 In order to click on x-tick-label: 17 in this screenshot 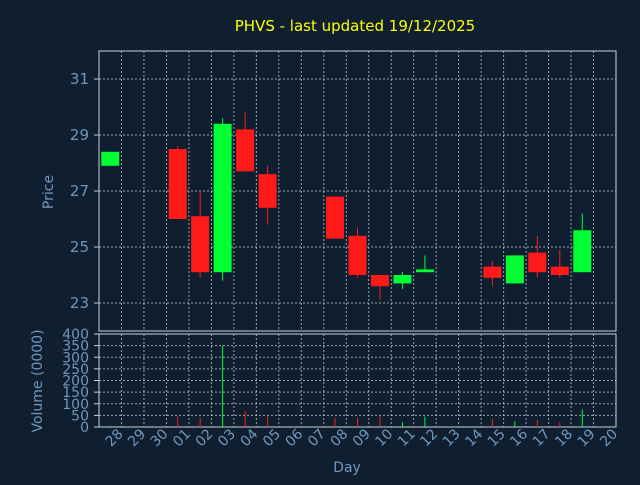, I will do `click(542, 438)`.